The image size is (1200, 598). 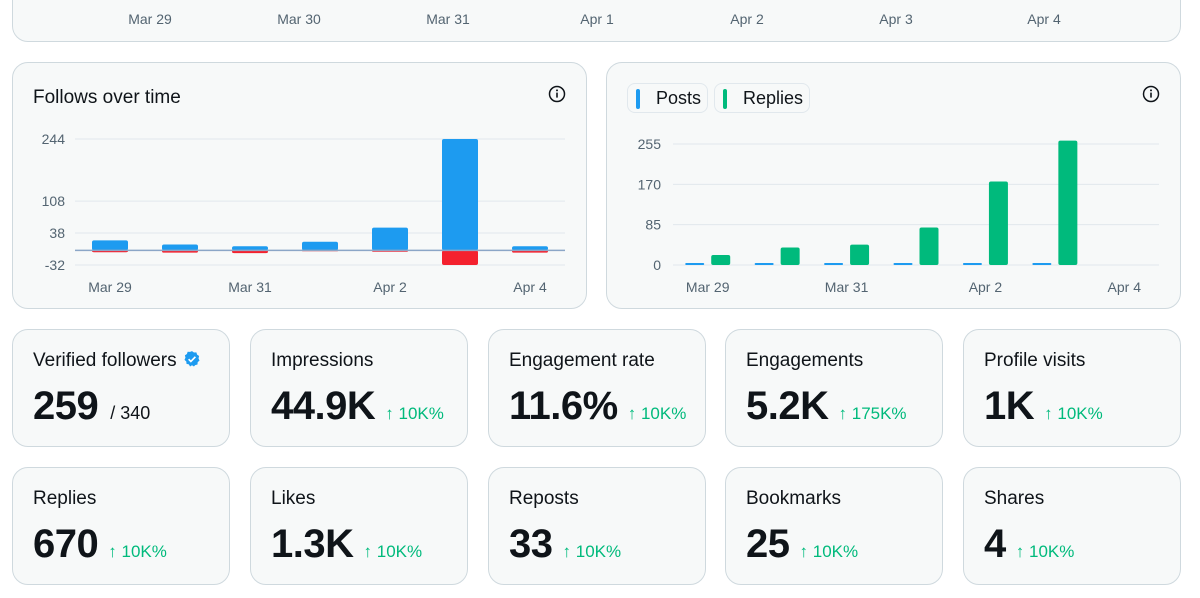 What do you see at coordinates (1014, 498) in the screenshot?
I see `stat-label: Shares` at bounding box center [1014, 498].